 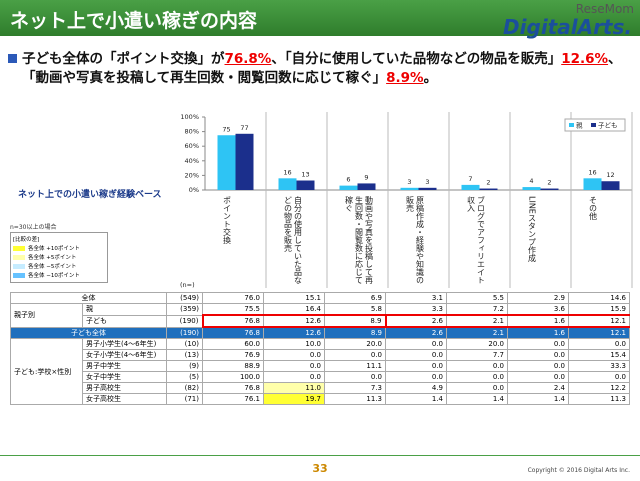 What do you see at coordinates (416, 309) in the screenshot?
I see `value-cell: 3.3` at bounding box center [416, 309].